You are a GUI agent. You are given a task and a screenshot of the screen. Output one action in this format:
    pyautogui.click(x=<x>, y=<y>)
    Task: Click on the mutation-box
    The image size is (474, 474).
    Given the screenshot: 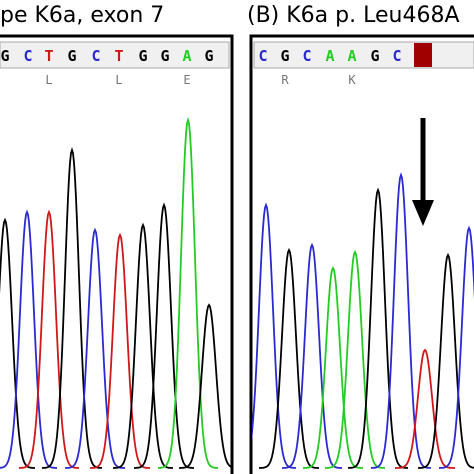 What is the action you would take?
    pyautogui.click(x=423, y=55)
    